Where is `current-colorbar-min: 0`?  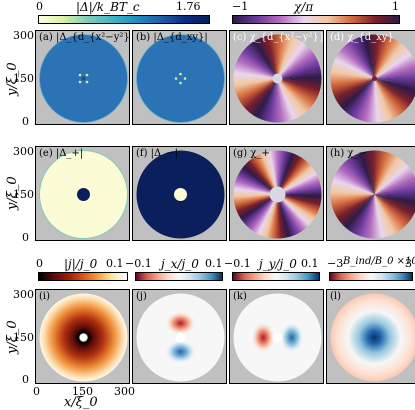
current-colorbar-min: 0 is located at coordinates (39, 263).